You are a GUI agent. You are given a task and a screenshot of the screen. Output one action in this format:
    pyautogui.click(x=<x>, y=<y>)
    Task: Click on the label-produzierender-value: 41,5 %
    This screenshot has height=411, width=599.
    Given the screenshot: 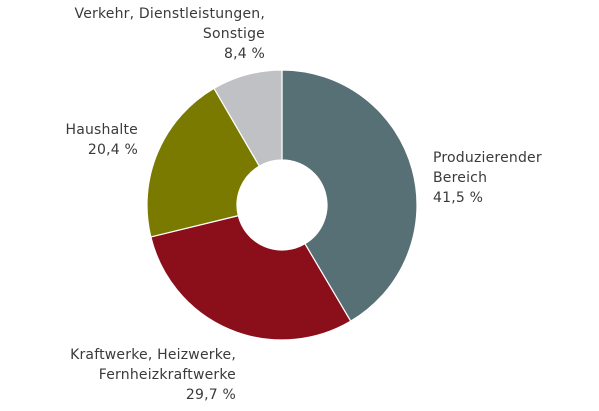 What is the action you would take?
    pyautogui.click(x=458, y=198)
    